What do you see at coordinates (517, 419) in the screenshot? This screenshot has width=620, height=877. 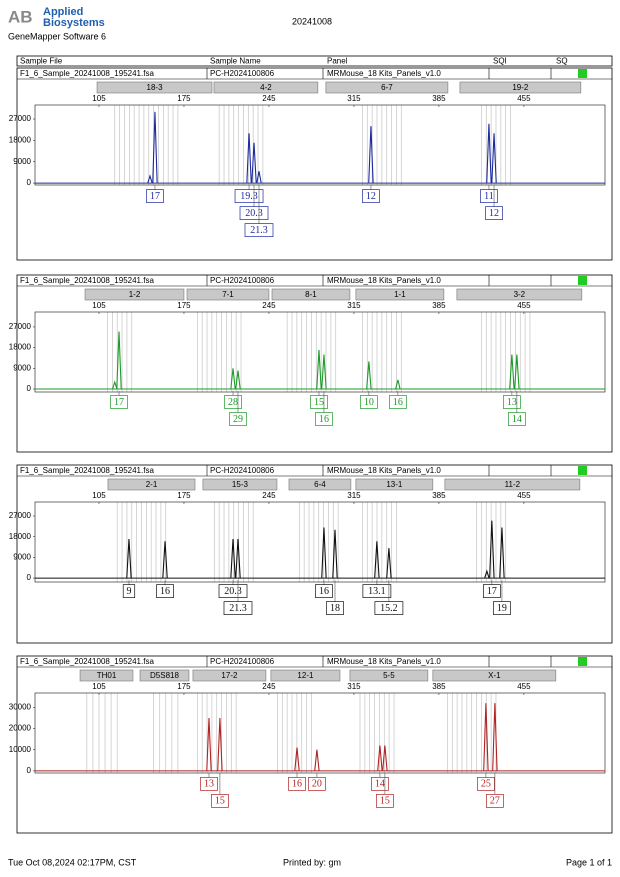 I see `allele-label: 14` at bounding box center [517, 419].